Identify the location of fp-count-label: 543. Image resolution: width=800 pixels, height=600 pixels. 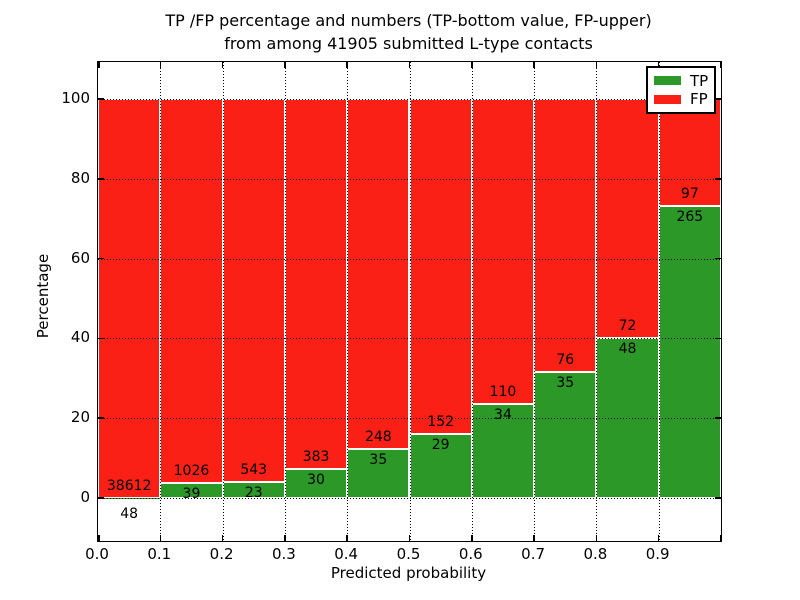
(254, 469).